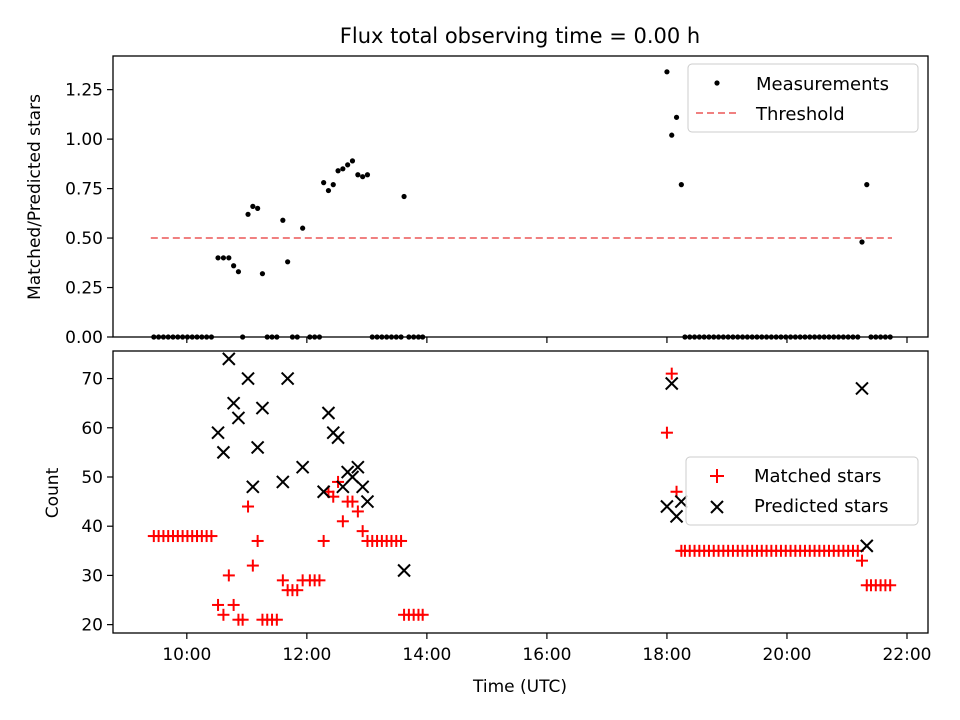 The image size is (960, 720). Describe the element at coordinates (817, 476) in the screenshot. I see `legend-matched-label: Matched stars` at that location.